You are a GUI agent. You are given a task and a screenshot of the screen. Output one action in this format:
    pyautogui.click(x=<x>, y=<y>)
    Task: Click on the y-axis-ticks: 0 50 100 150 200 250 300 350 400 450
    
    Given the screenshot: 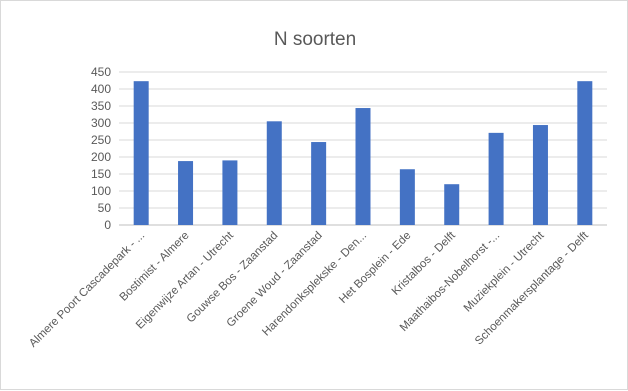 What is the action you would take?
    pyautogui.click(x=101, y=148)
    